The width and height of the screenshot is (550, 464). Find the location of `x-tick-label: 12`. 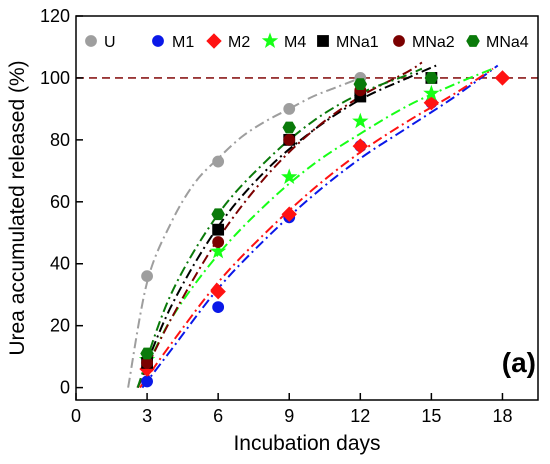

x-tick-label: 12 is located at coordinates (360, 416).